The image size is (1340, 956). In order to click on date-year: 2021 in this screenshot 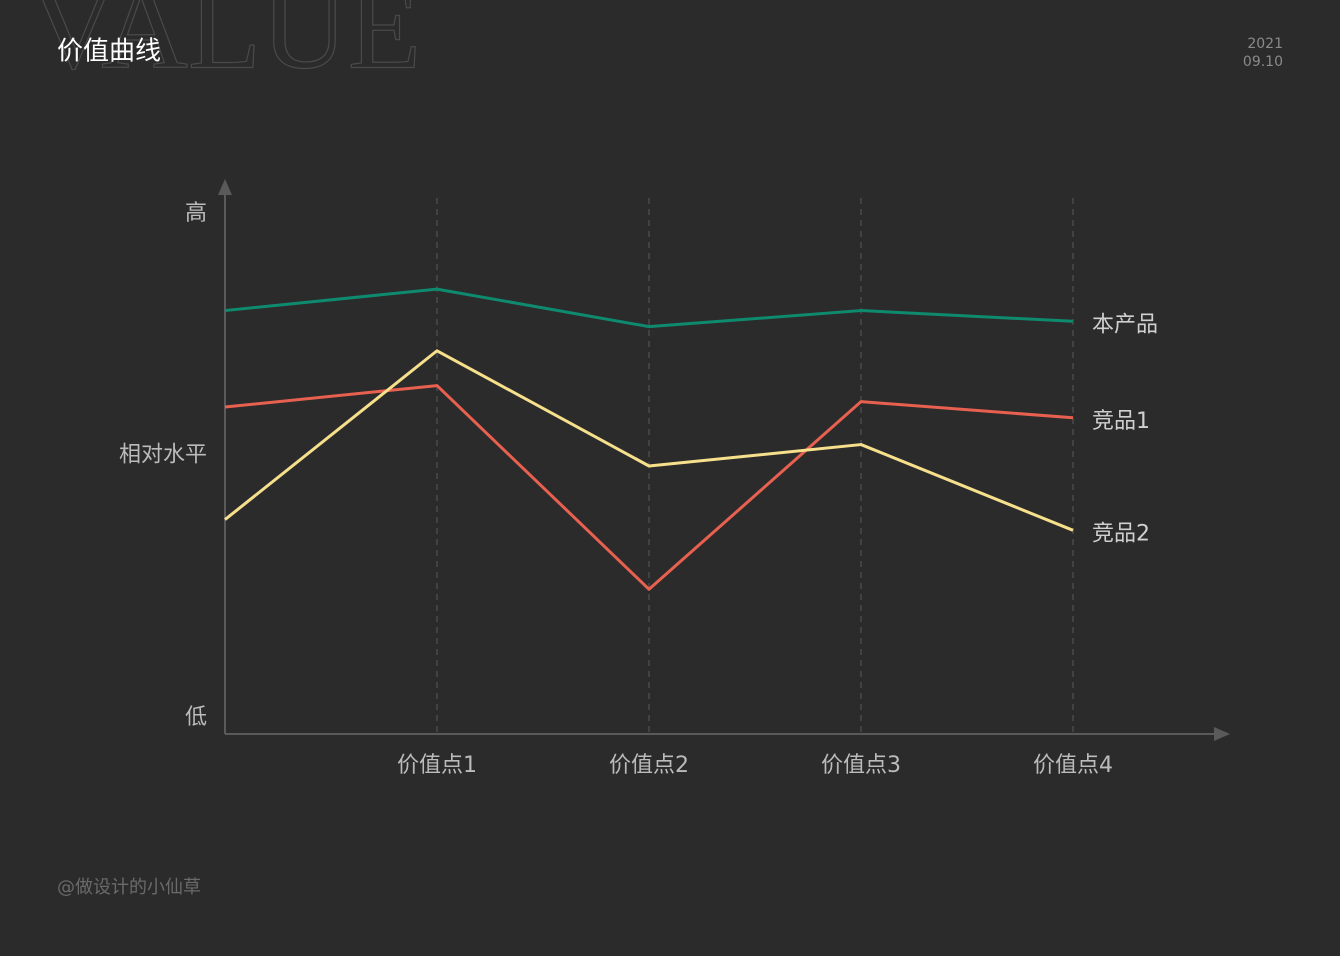, I will do `click(1265, 44)`.